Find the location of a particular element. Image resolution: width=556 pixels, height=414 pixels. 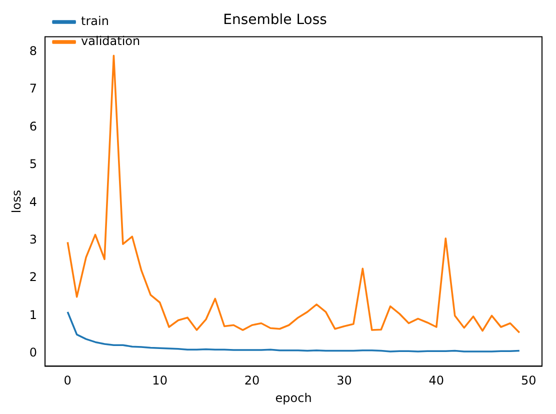

y-tick-label: 4 is located at coordinates (33, 201).